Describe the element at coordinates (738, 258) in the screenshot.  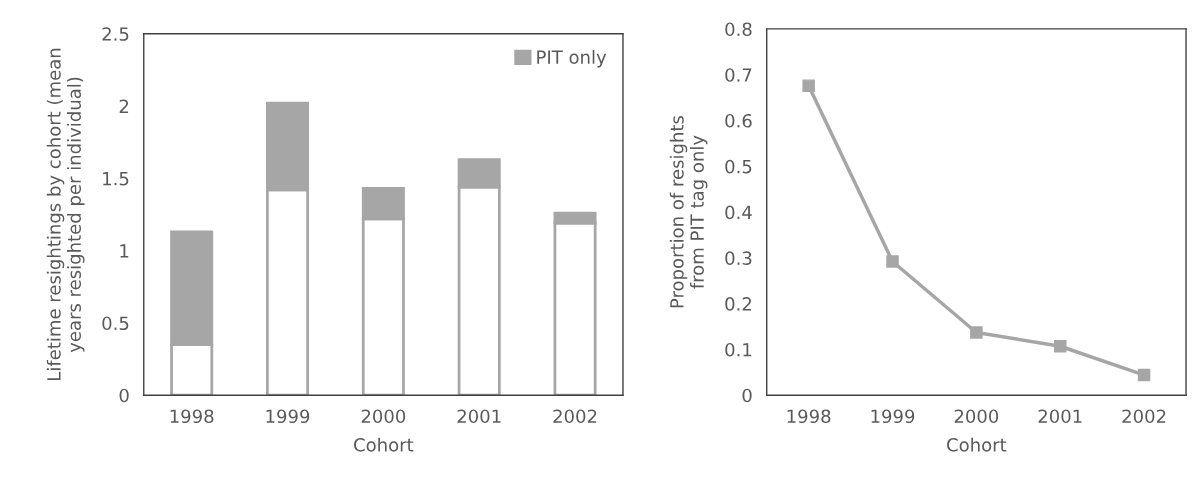
I see `y-tick-label: 0.3` at that location.